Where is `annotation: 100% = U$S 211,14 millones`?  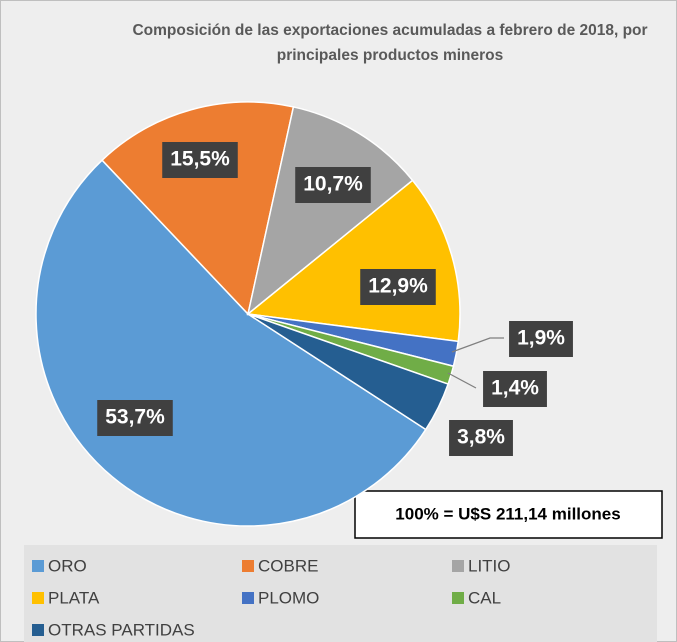
annotation: 100% = U$S 211,14 millones is located at coordinates (507, 513).